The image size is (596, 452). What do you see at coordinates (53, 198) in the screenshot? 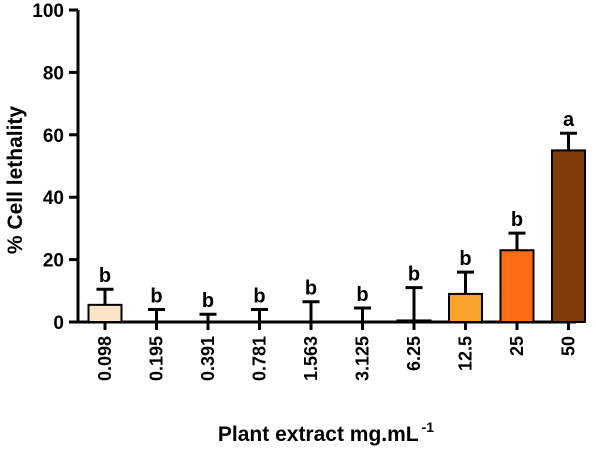
I see `y-tick-label: 40` at bounding box center [53, 198].